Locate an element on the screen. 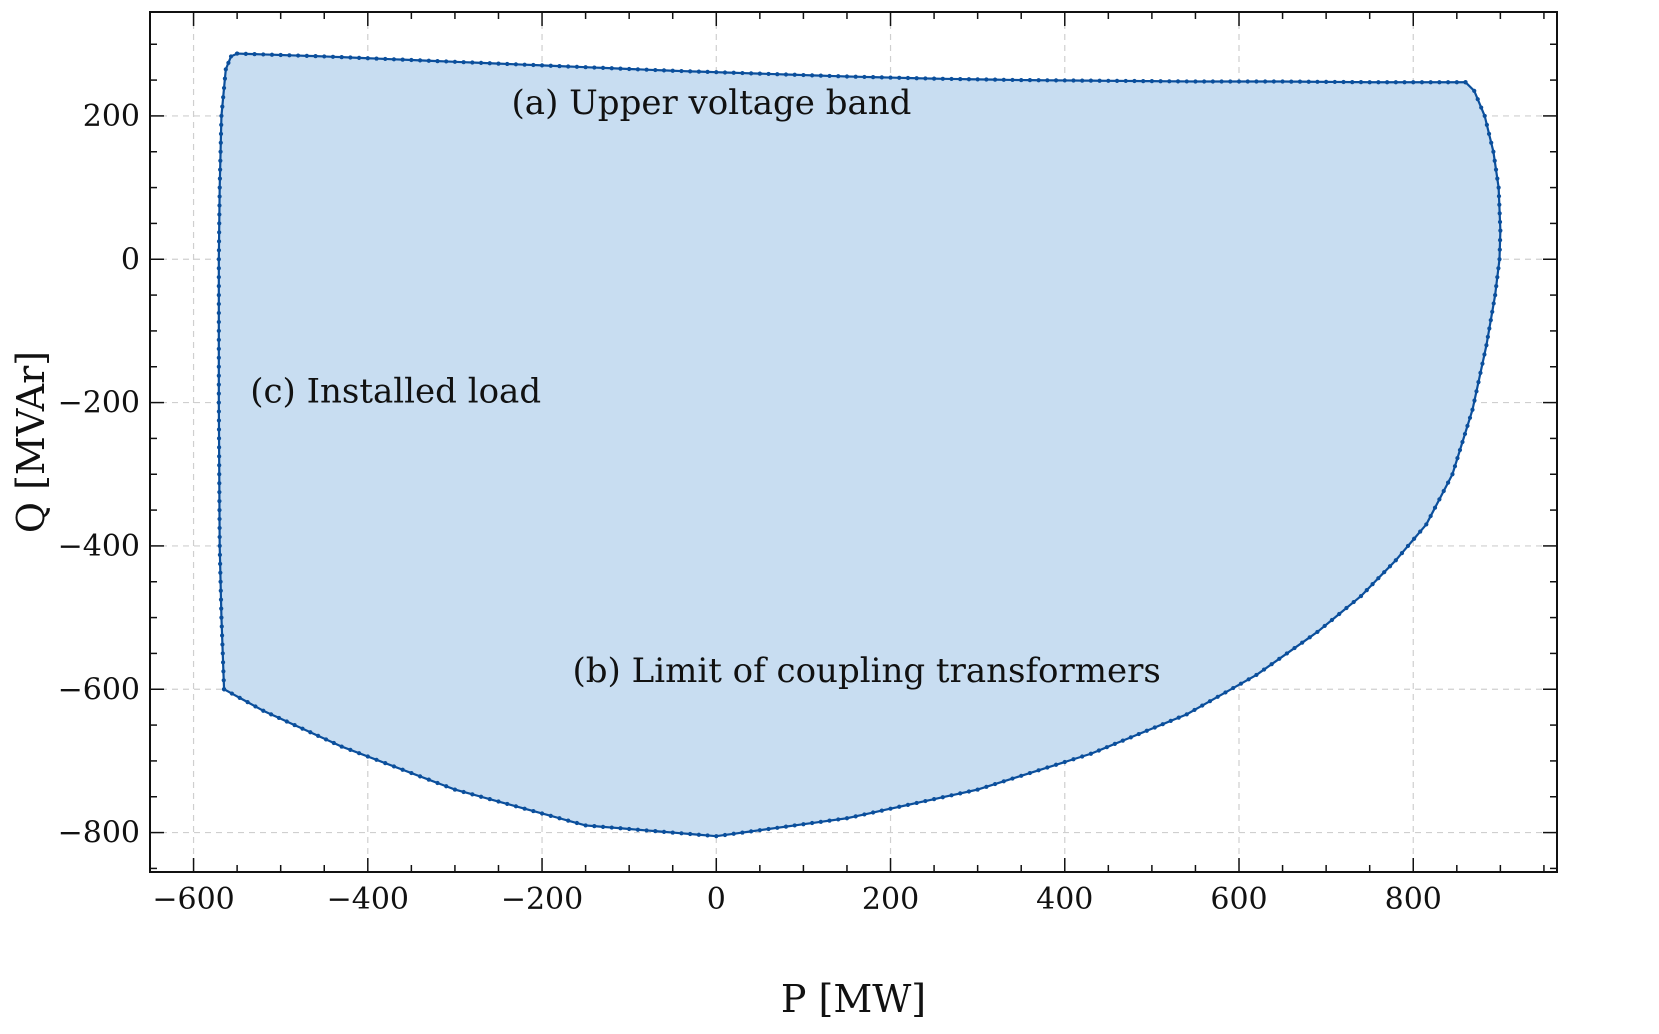 This screenshot has width=1659, height=1034. y-tick-label-5: 200 is located at coordinates (111, 116).